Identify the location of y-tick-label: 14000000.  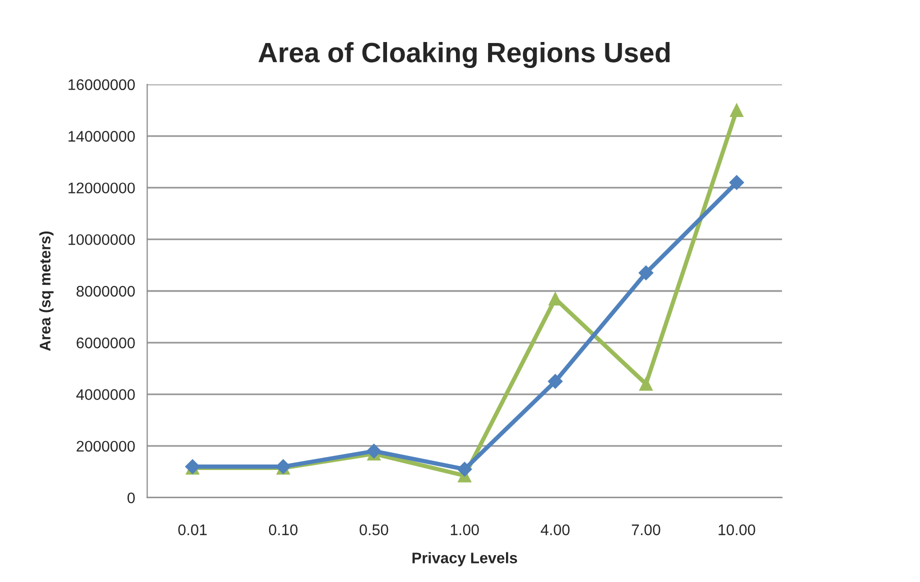
(101, 136).